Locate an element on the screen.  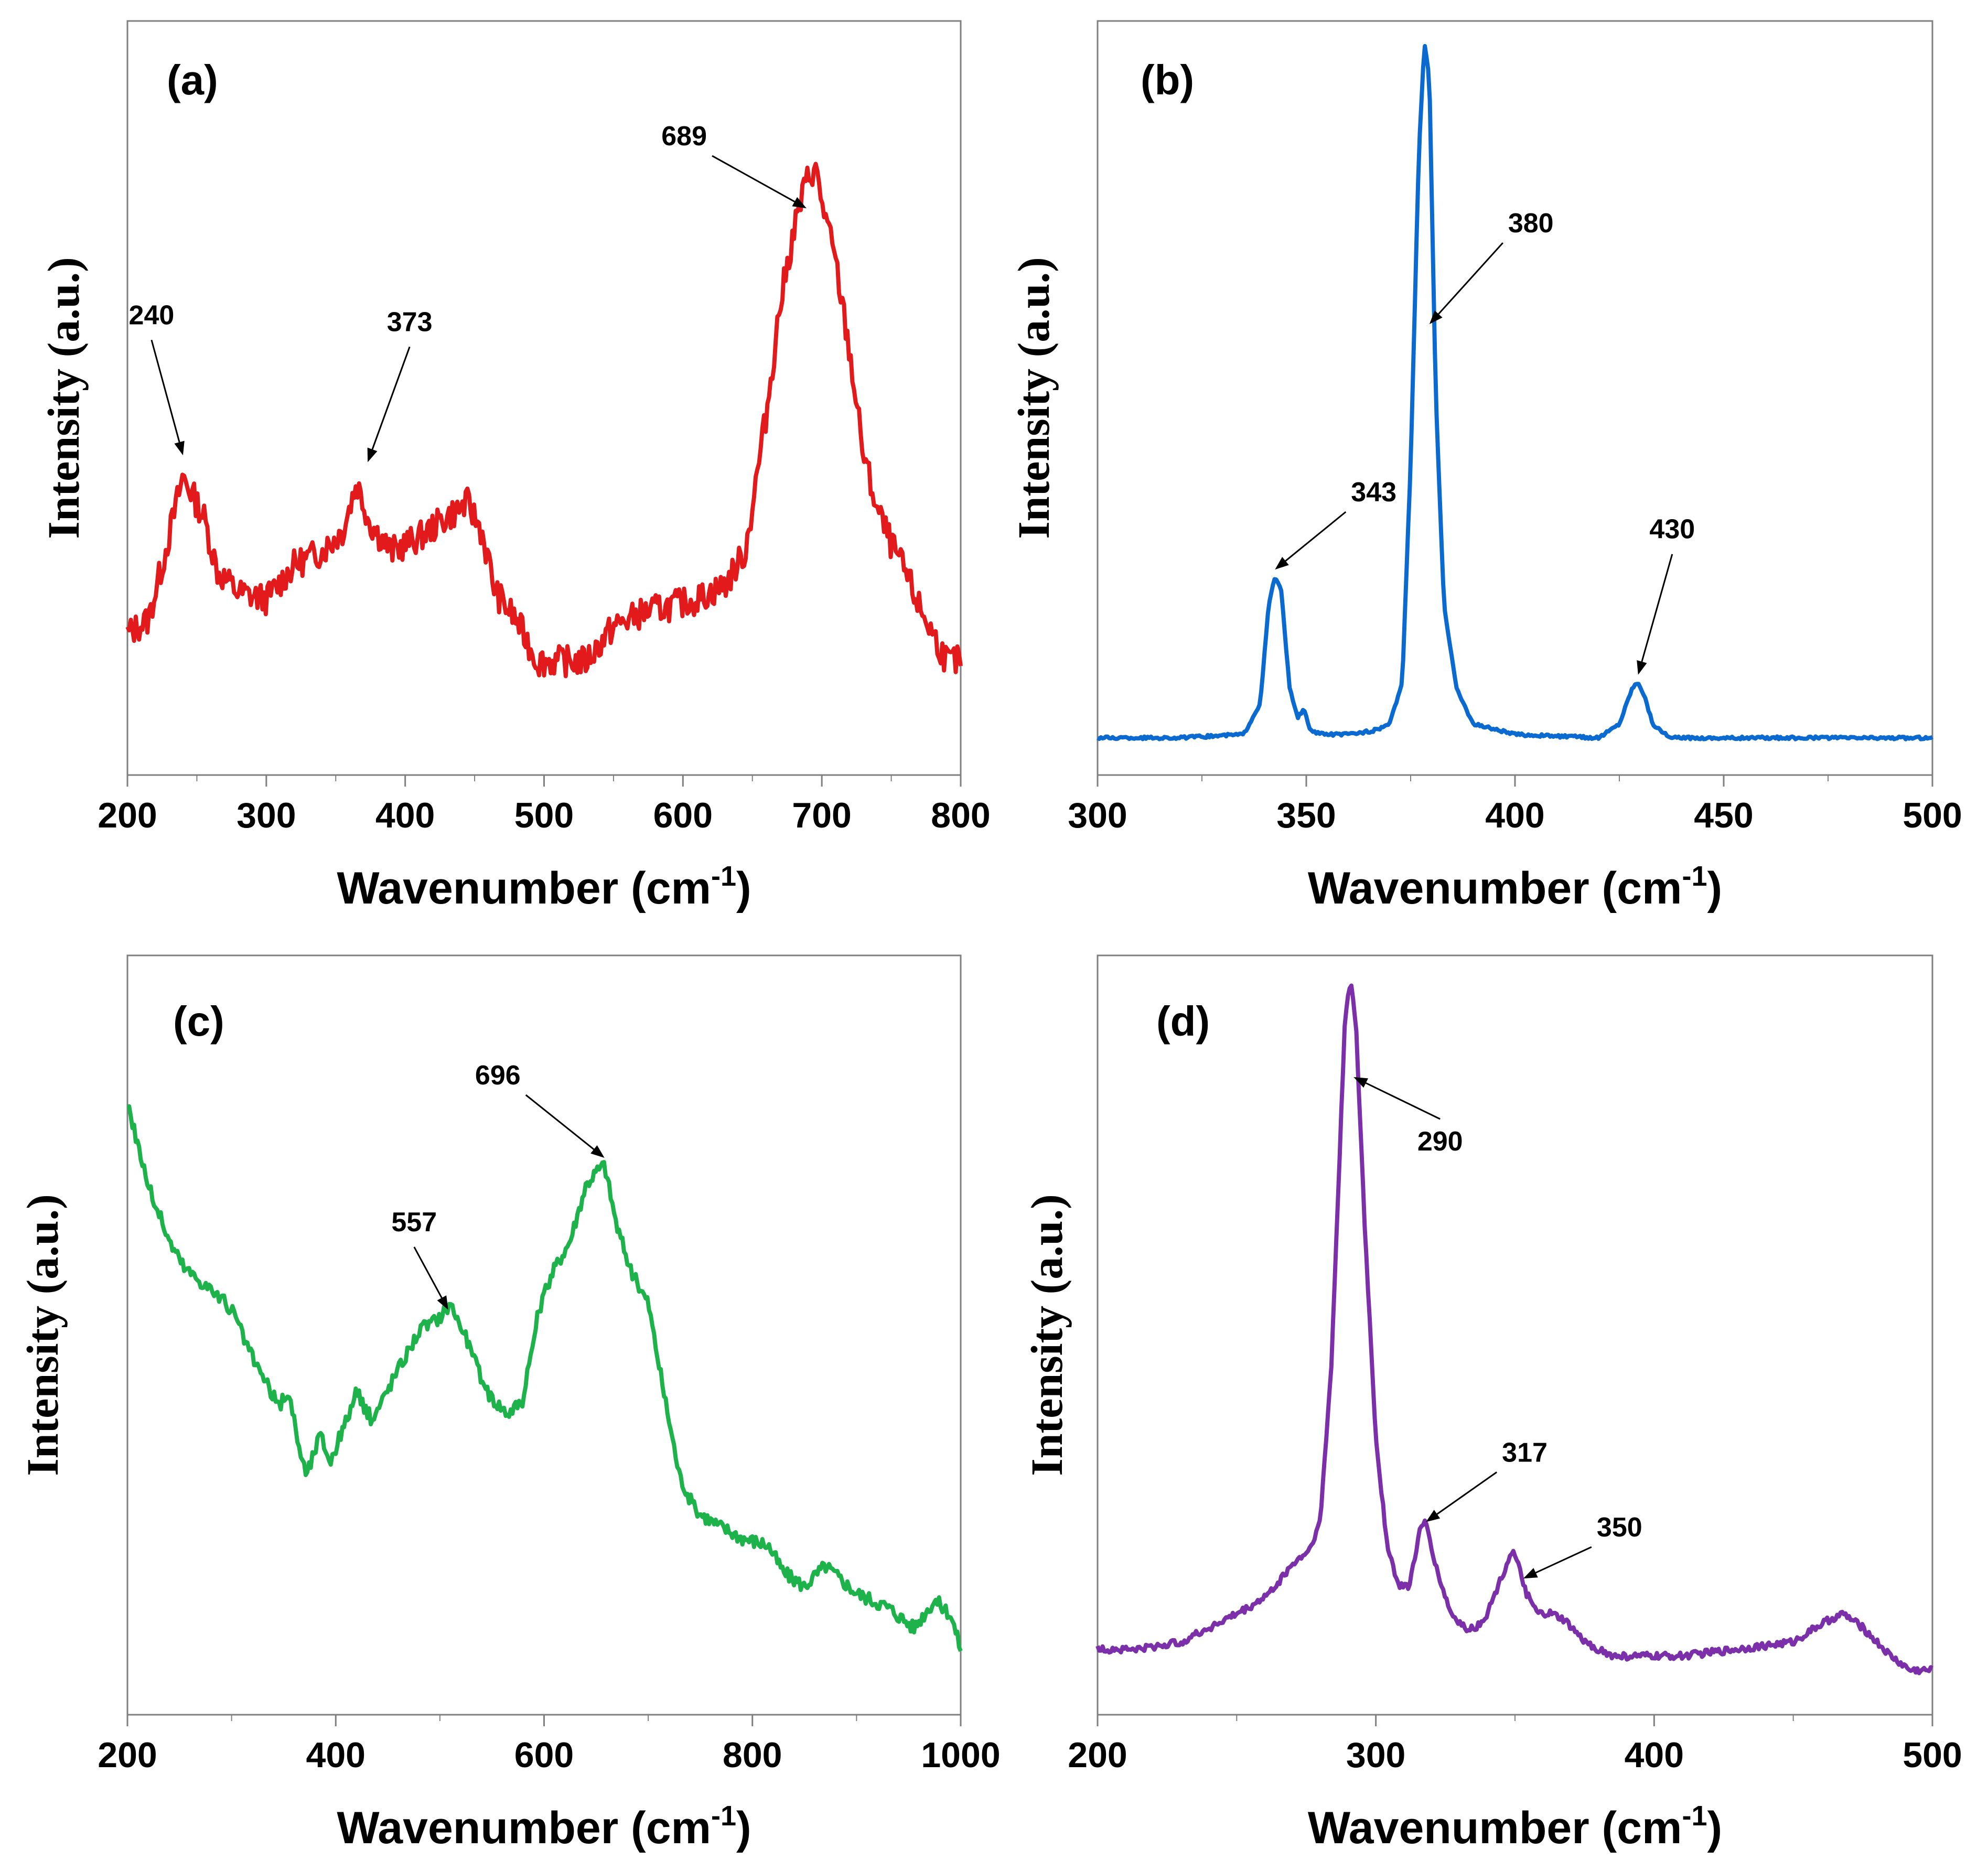
panel-label: (c) is located at coordinates (199, 1021).